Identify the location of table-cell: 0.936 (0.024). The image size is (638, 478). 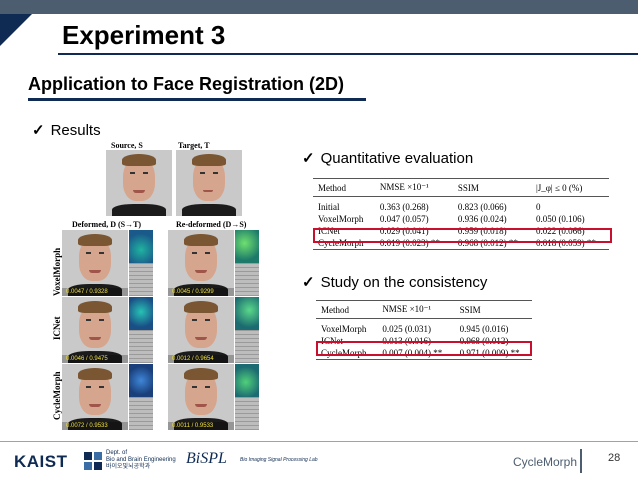
(482, 219).